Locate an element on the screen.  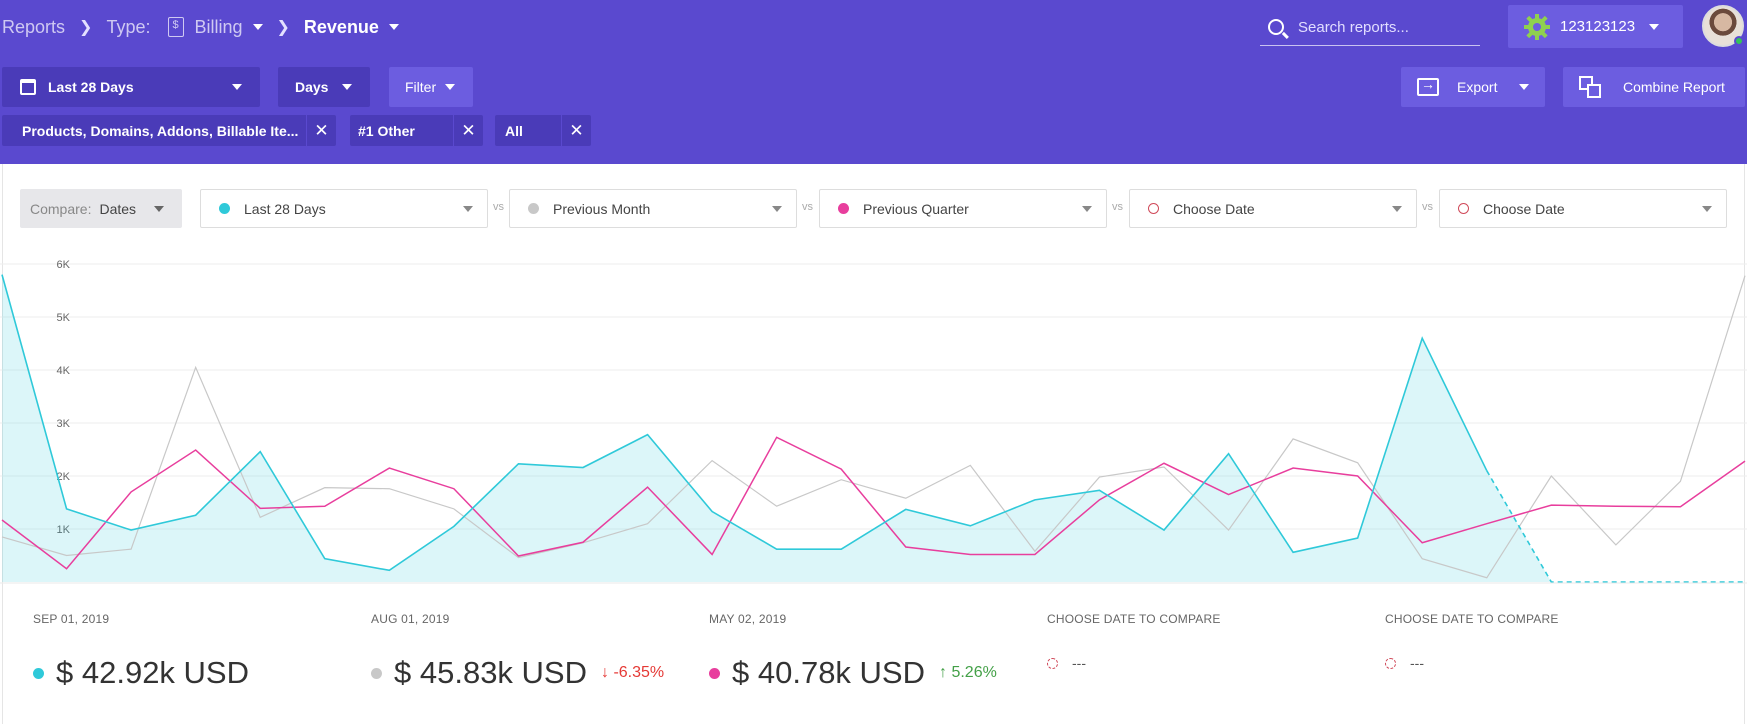
compare-period-label: Previous Month is located at coordinates (602, 208).